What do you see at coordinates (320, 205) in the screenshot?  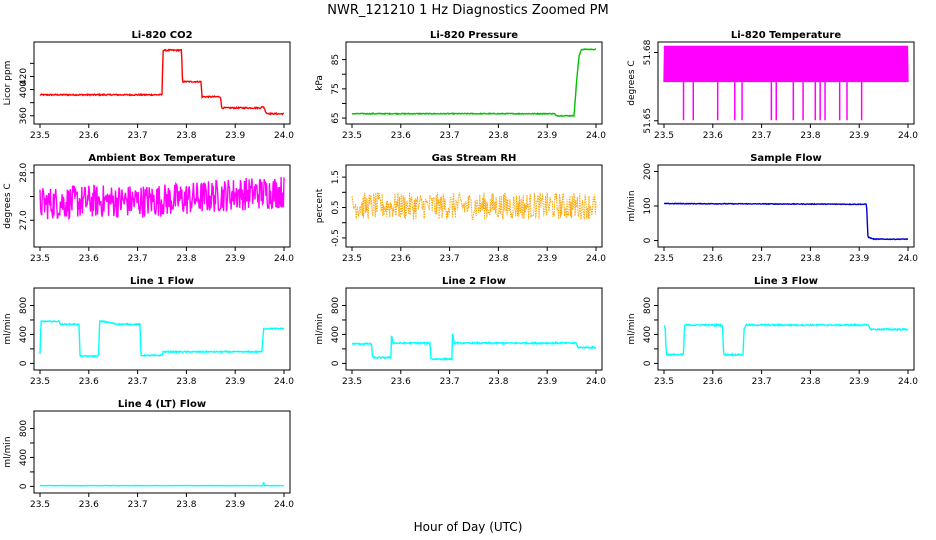 I see `y-axis-label: percent` at bounding box center [320, 205].